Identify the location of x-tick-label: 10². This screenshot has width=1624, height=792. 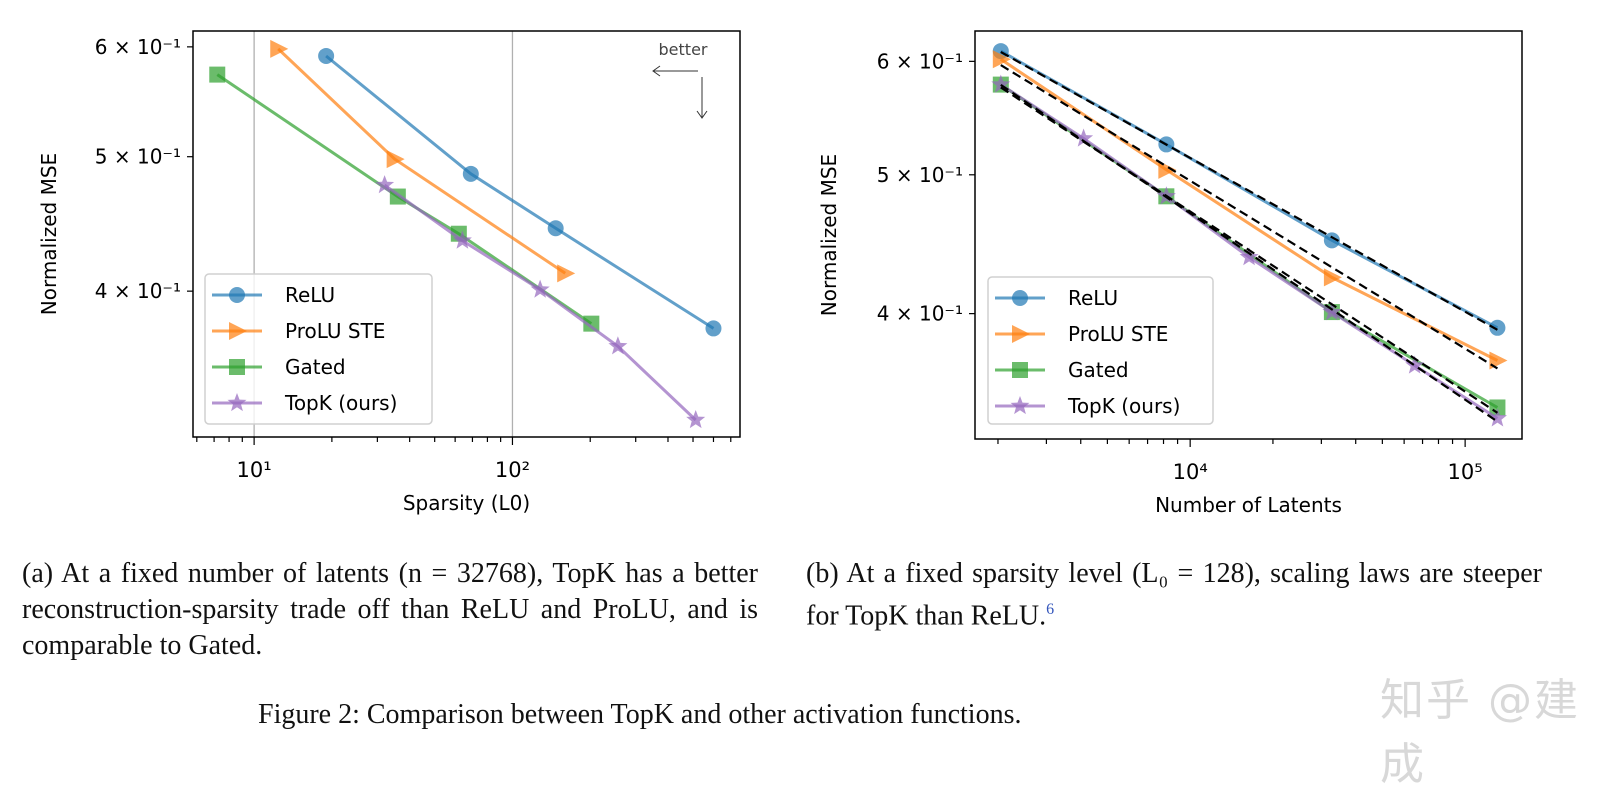
(512, 470).